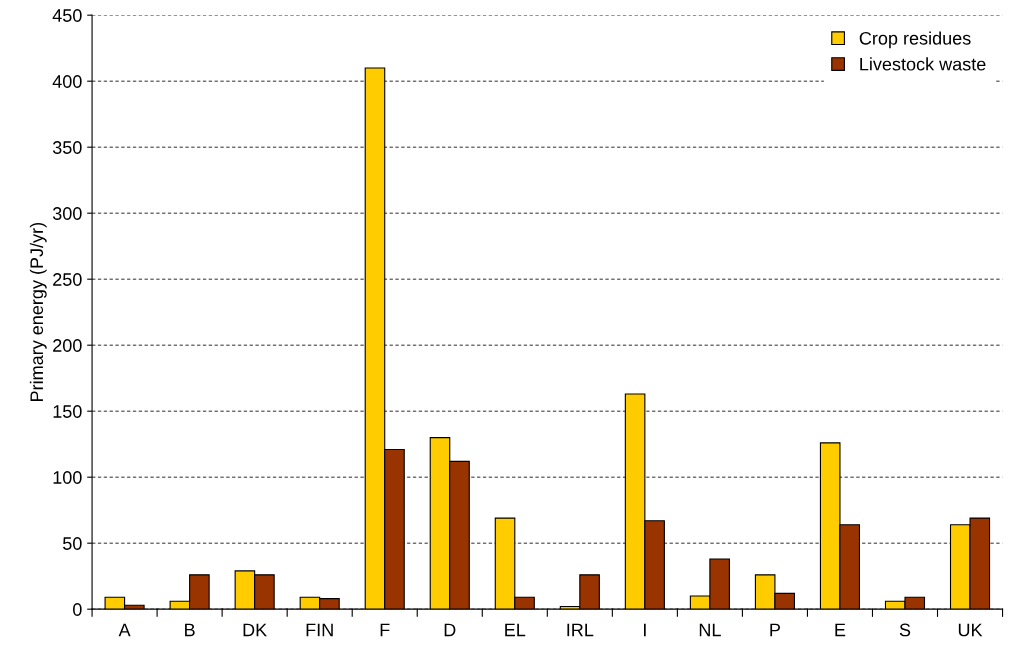 The height and width of the screenshot is (660, 1023). Describe the element at coordinates (72, 543) in the screenshot. I see `y-tick-label: 50` at that location.